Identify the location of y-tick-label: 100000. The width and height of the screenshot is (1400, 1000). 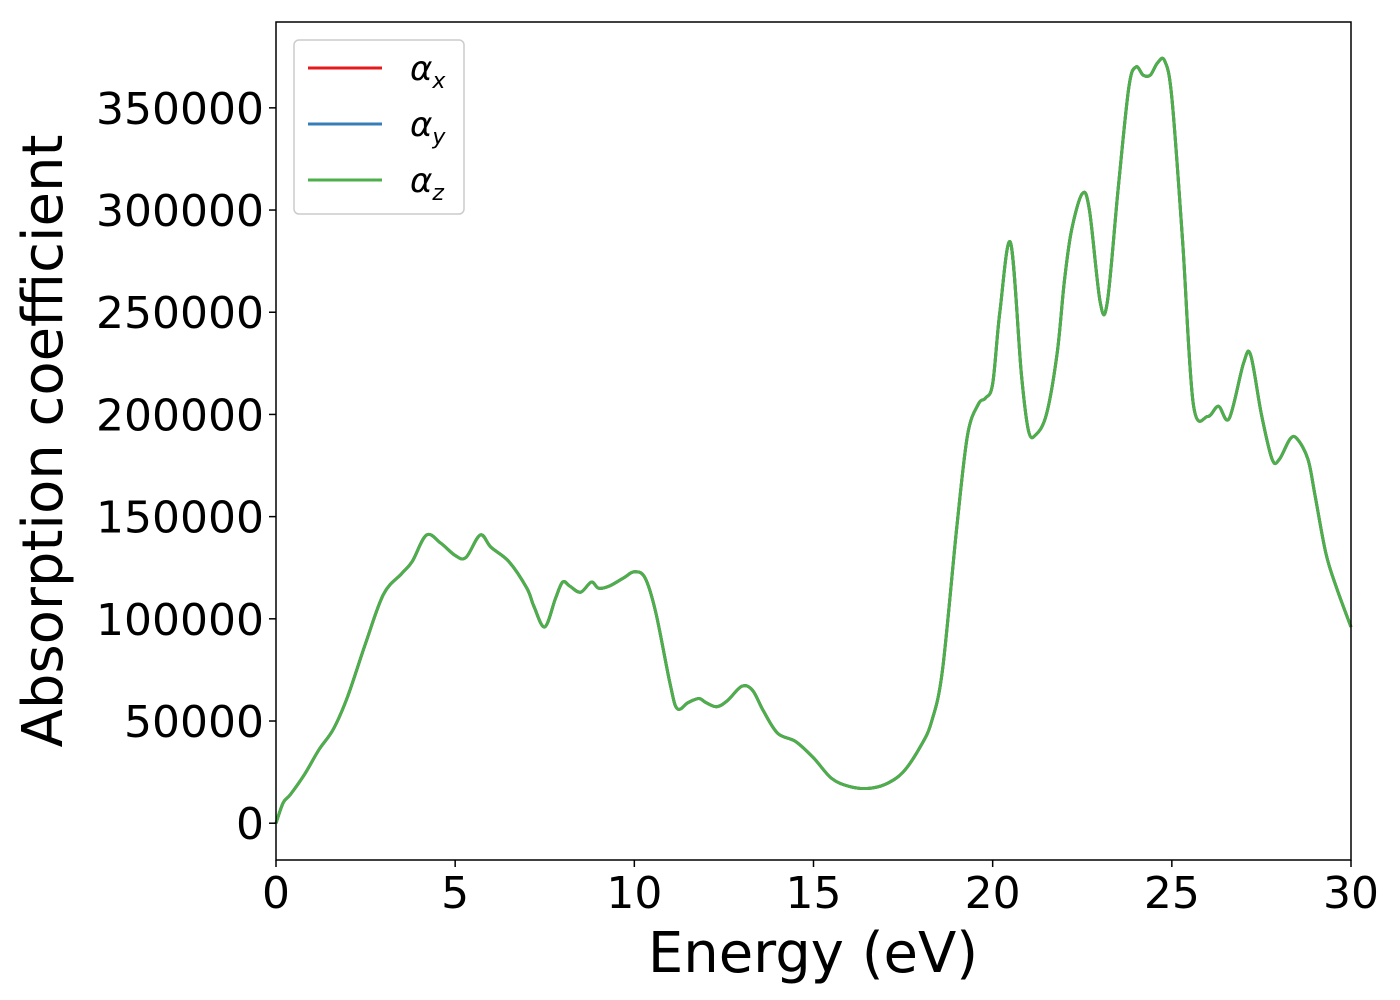
(180, 620).